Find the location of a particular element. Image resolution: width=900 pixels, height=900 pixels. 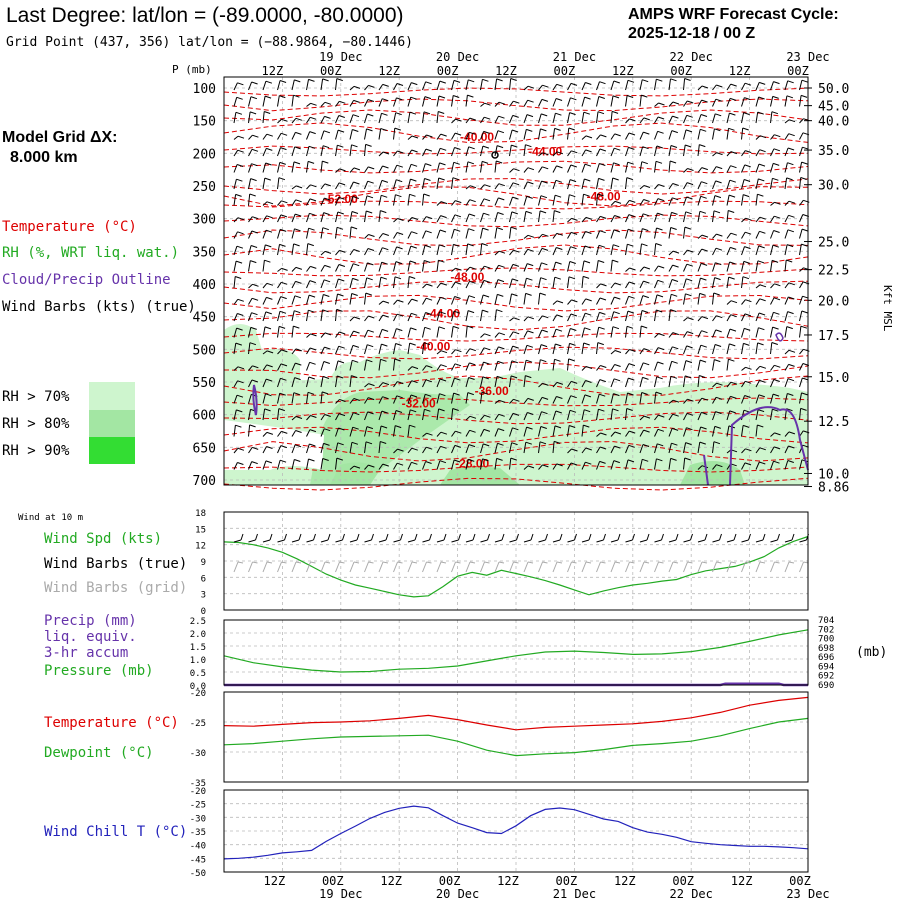

bottom-time-label: 12Z is located at coordinates (275, 881).